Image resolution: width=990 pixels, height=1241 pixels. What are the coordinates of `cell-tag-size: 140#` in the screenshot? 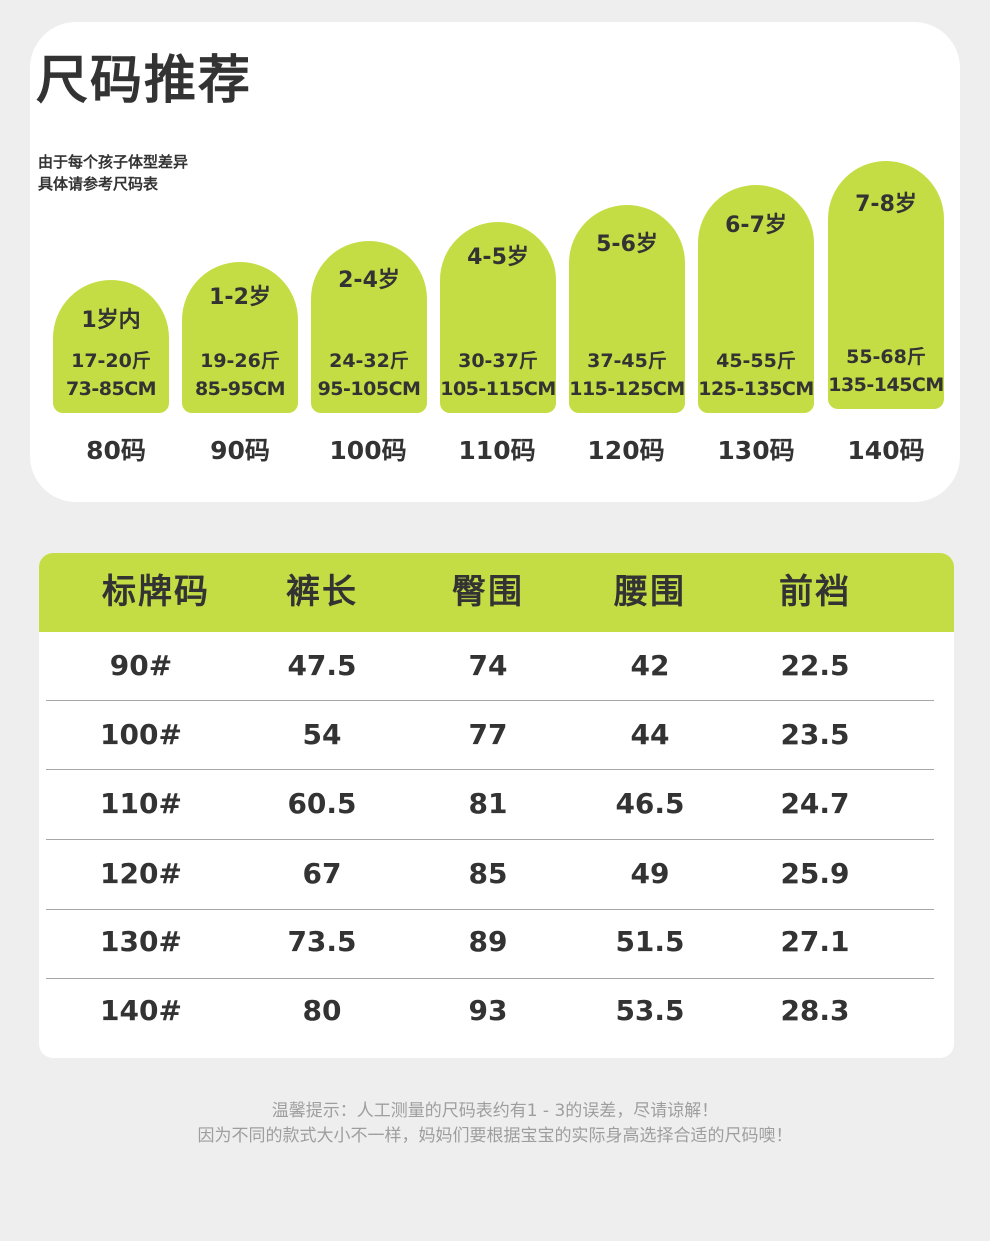 It's located at (141, 1010).